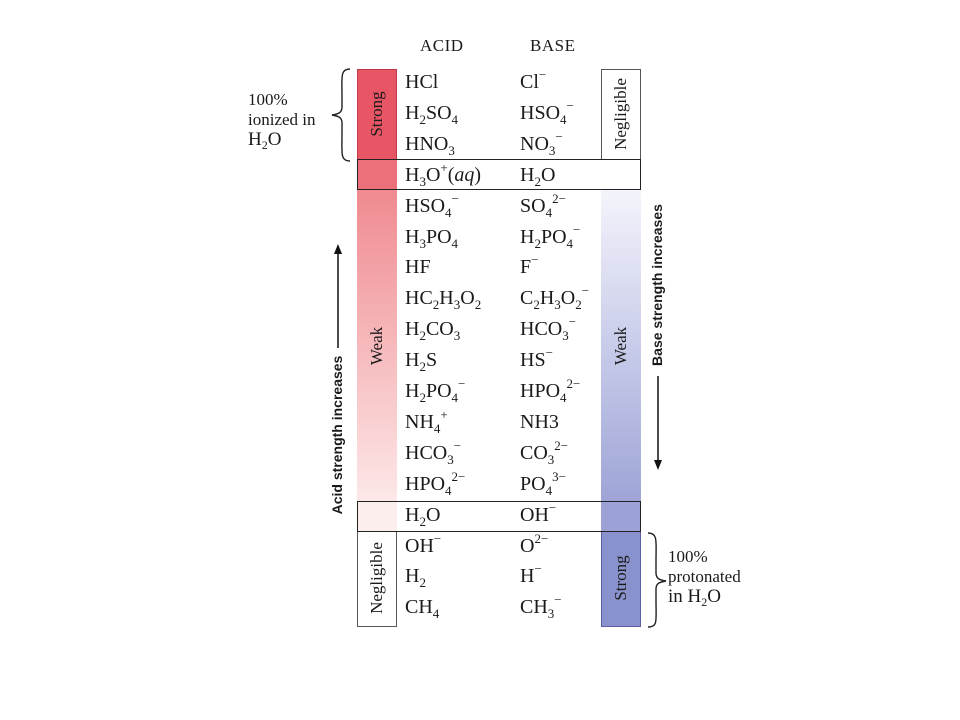 This screenshot has height=720, width=960. What do you see at coordinates (688, 556) in the screenshot?
I see `protonated-note-line1: 100%` at bounding box center [688, 556].